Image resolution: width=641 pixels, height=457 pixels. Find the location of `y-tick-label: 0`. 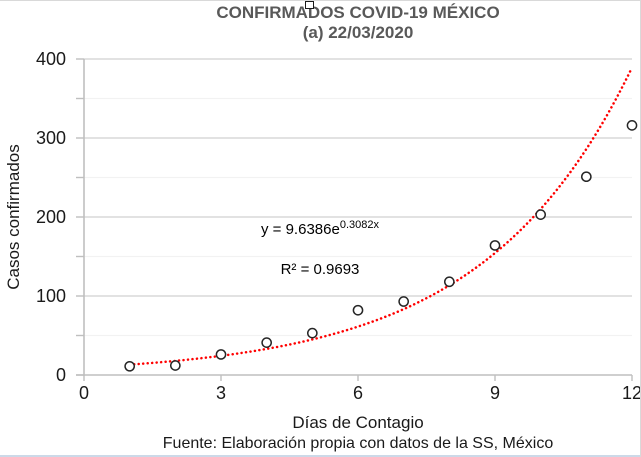

y-tick-label: 0 is located at coordinates (61, 375).